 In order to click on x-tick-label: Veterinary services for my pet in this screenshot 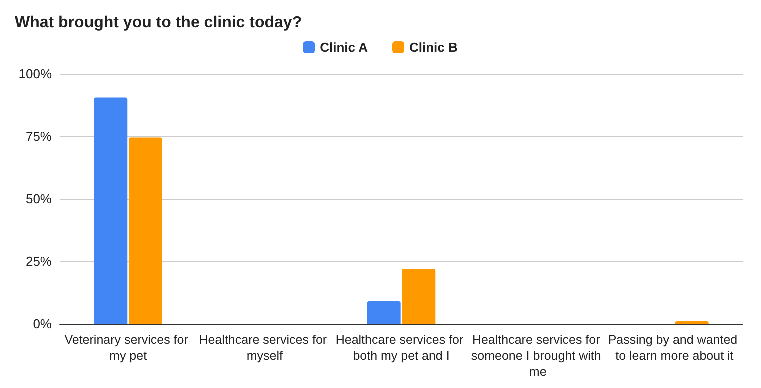, I will do `click(128, 348)`.